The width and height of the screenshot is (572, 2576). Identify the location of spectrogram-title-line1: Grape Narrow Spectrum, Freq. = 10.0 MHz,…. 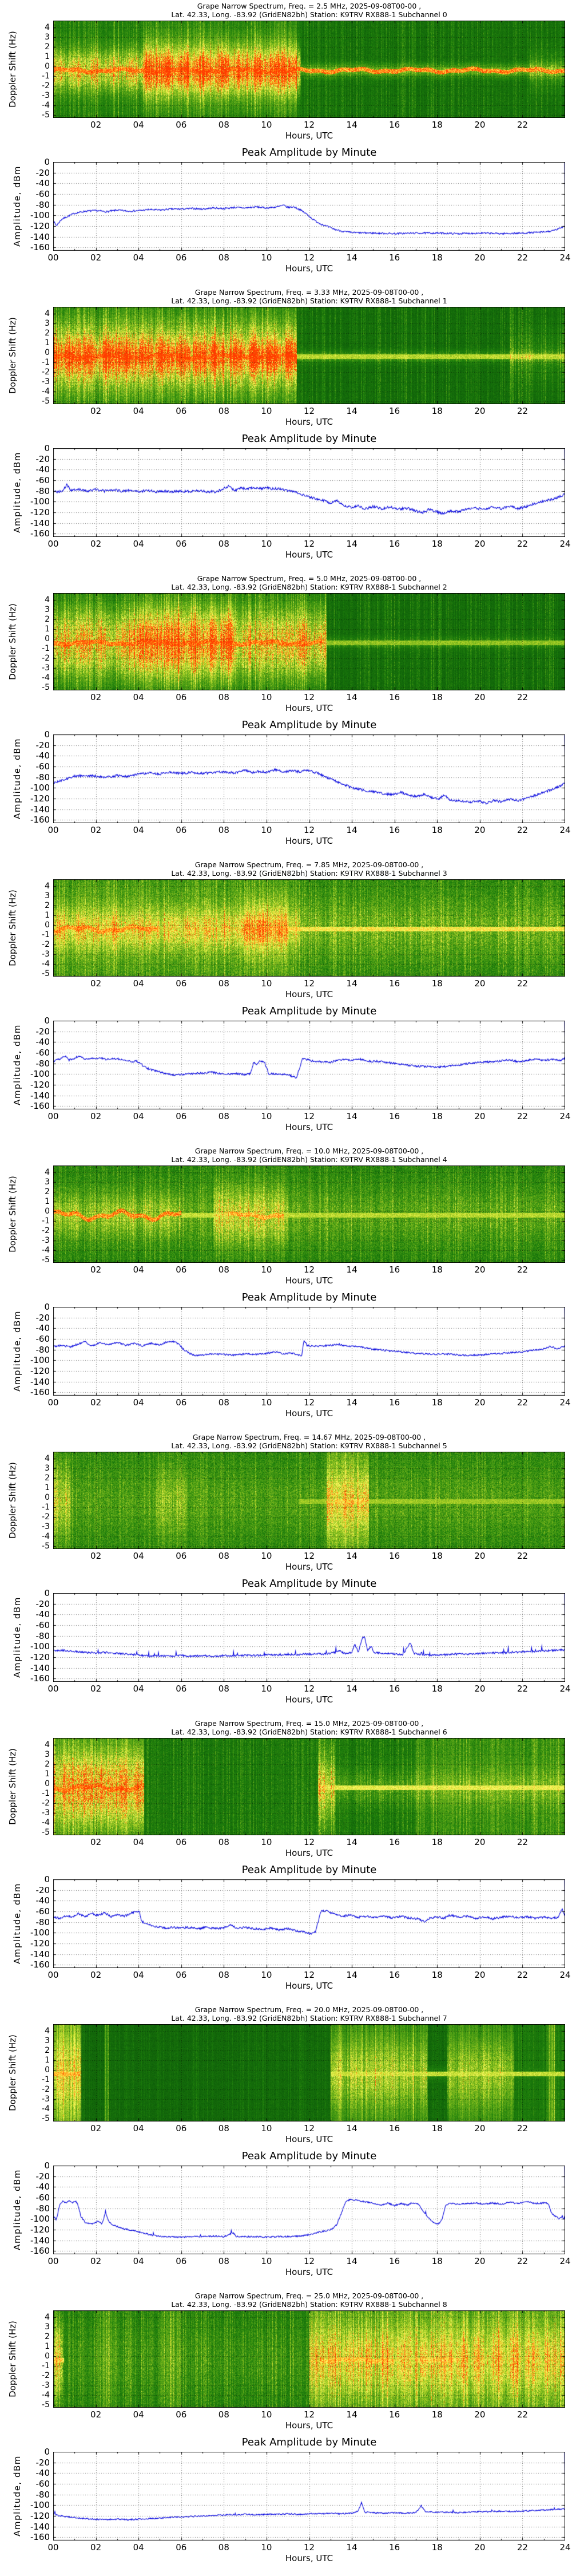
(309, 1151).